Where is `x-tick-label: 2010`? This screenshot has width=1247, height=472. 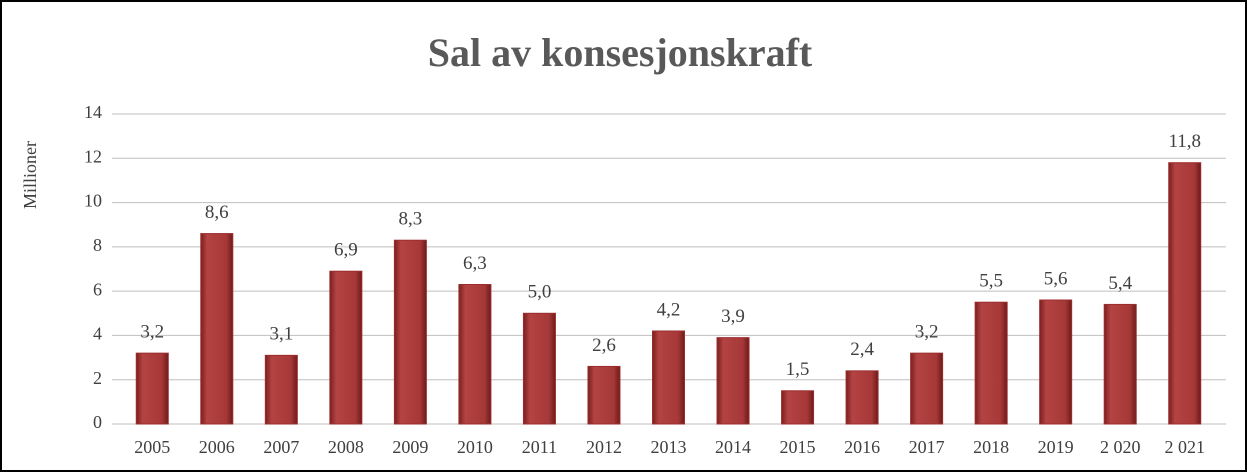 x-tick-label: 2010 is located at coordinates (475, 447).